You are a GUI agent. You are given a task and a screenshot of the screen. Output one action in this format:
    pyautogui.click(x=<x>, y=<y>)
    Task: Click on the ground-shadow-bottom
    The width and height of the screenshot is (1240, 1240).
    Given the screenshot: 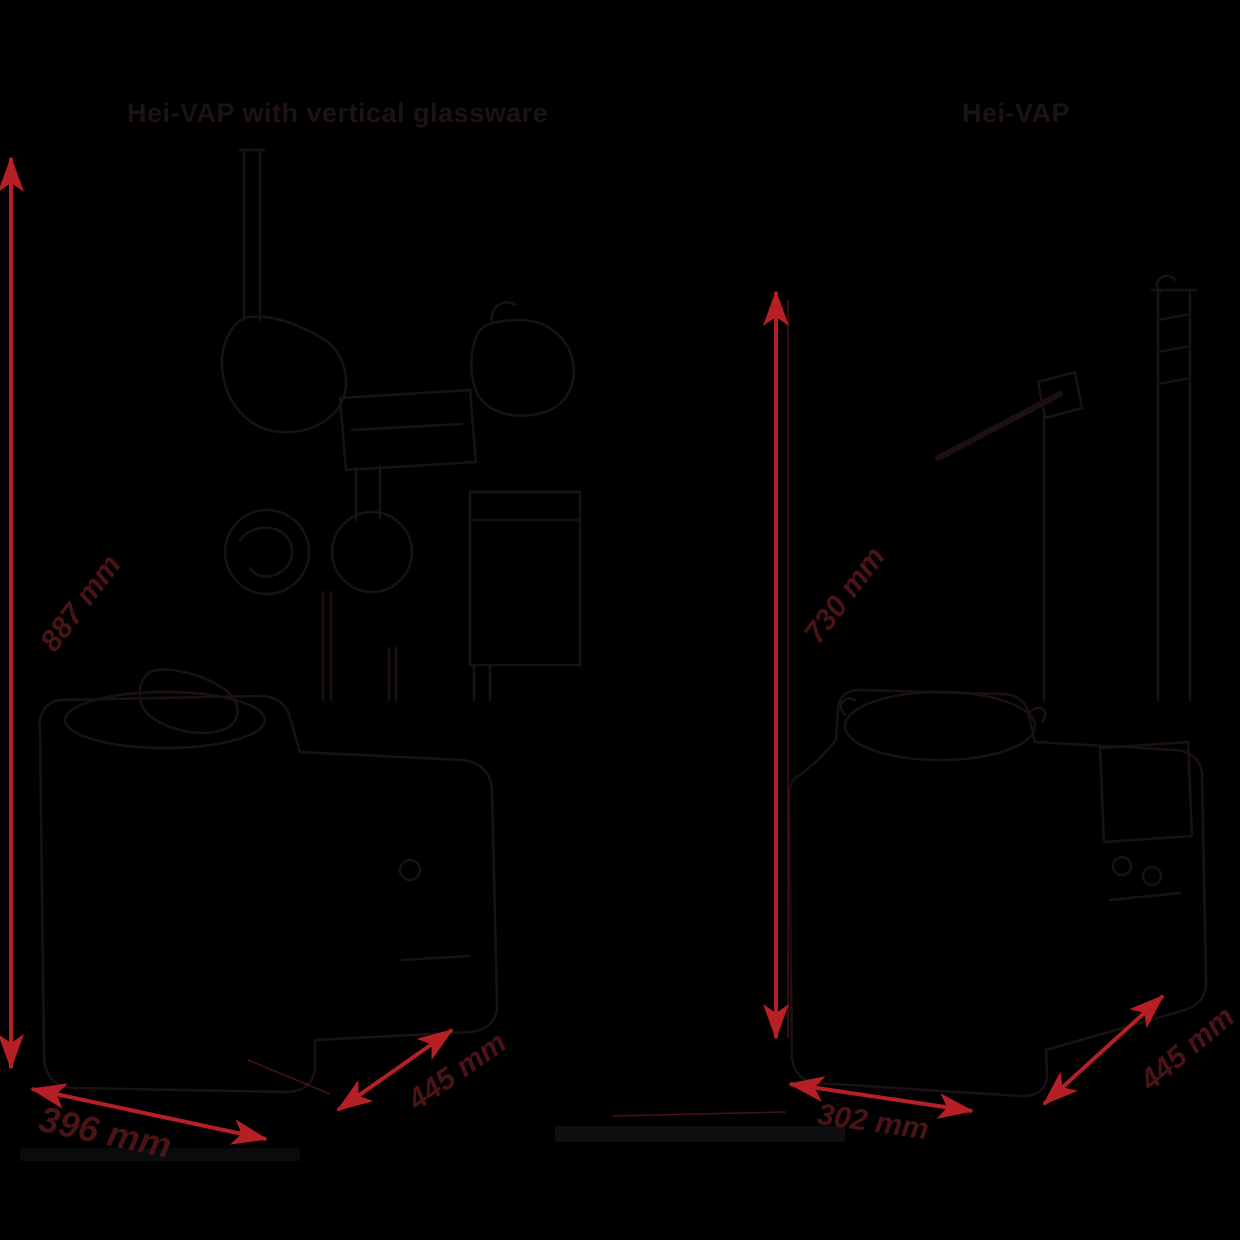 What is the action you would take?
    pyautogui.click(x=160, y=1154)
    